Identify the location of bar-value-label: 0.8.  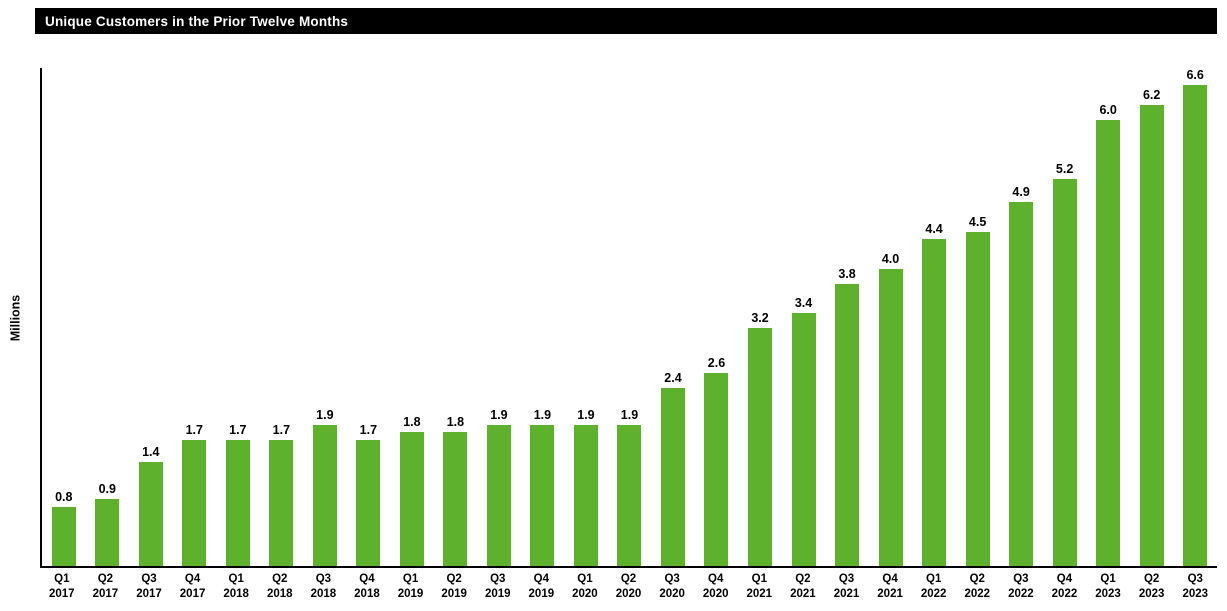
(64, 497).